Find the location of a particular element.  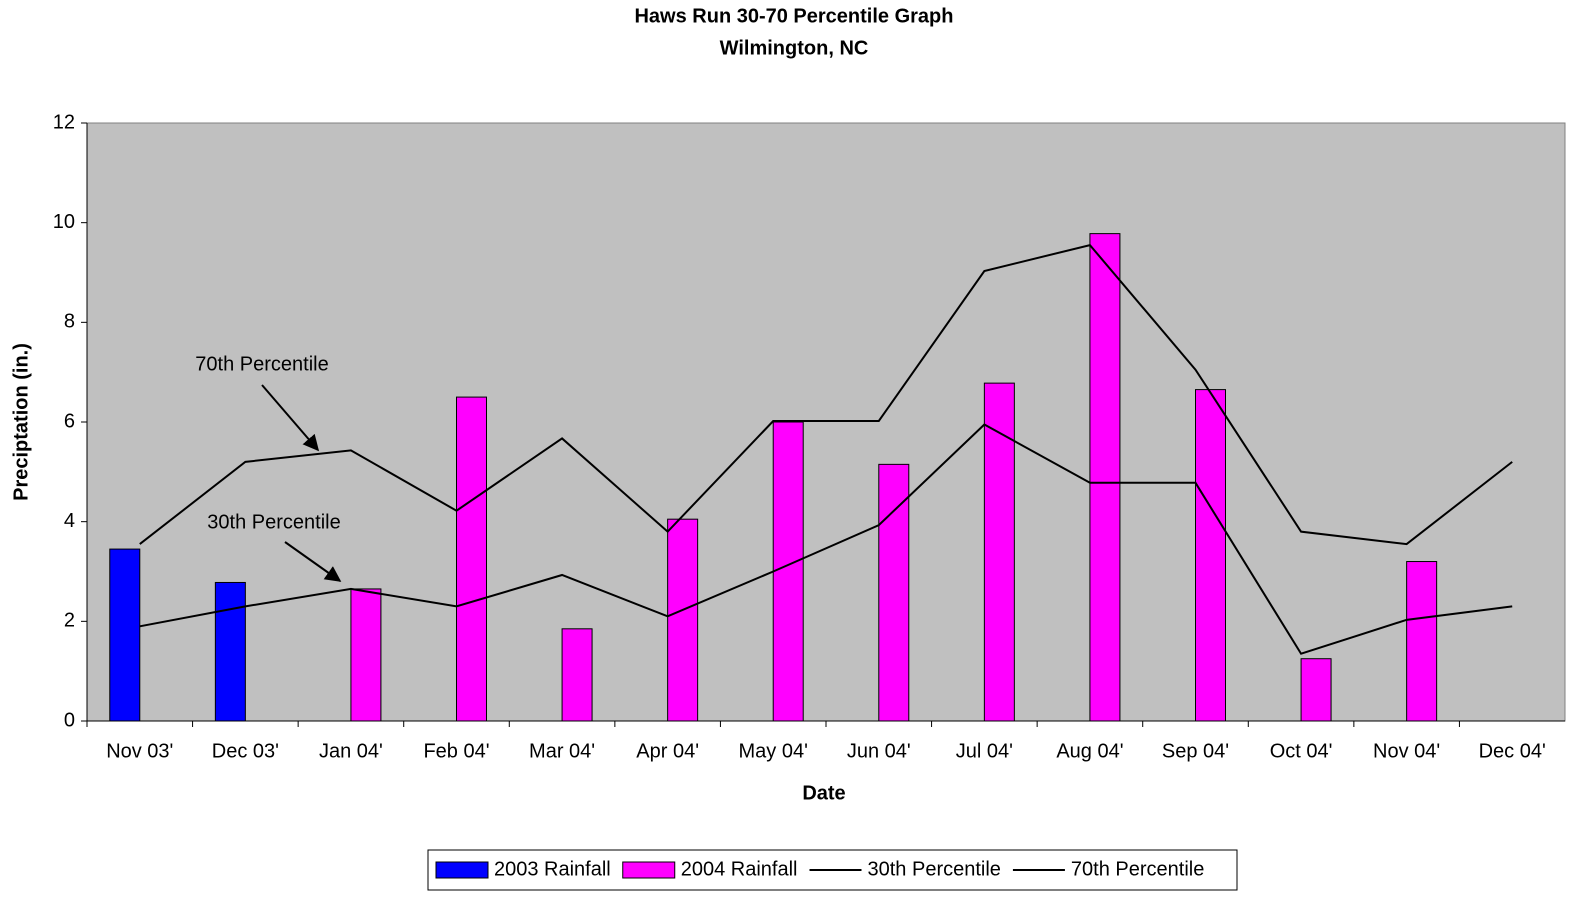

y-tick-label: 12 is located at coordinates (64, 122).